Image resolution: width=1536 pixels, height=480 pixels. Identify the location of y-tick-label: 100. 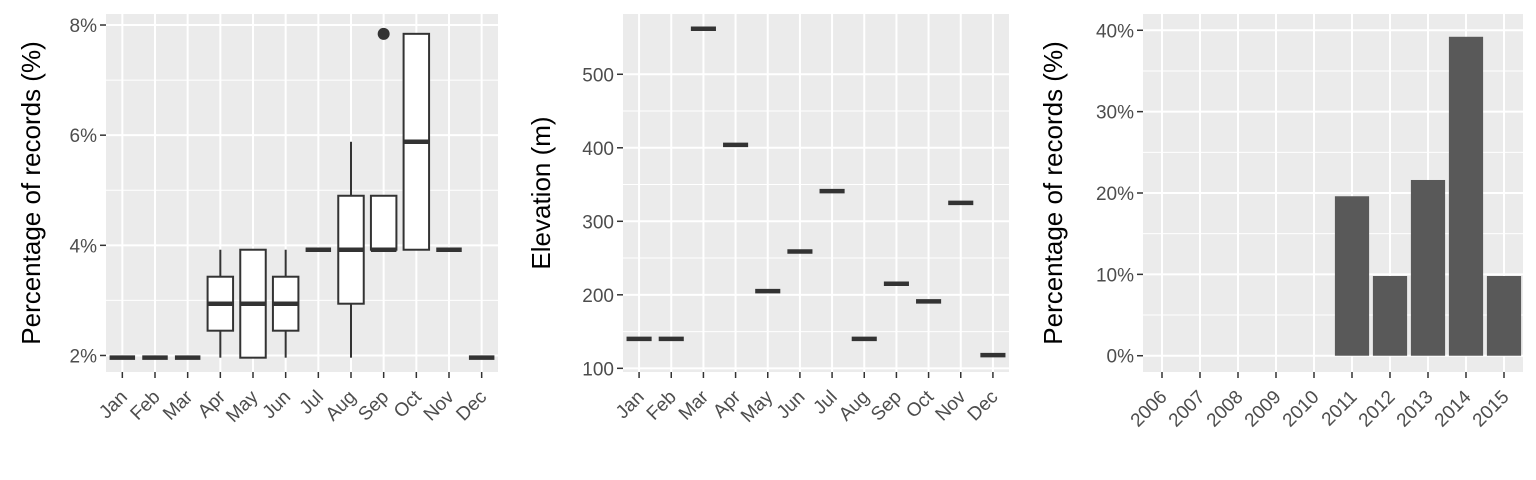
(598, 369).